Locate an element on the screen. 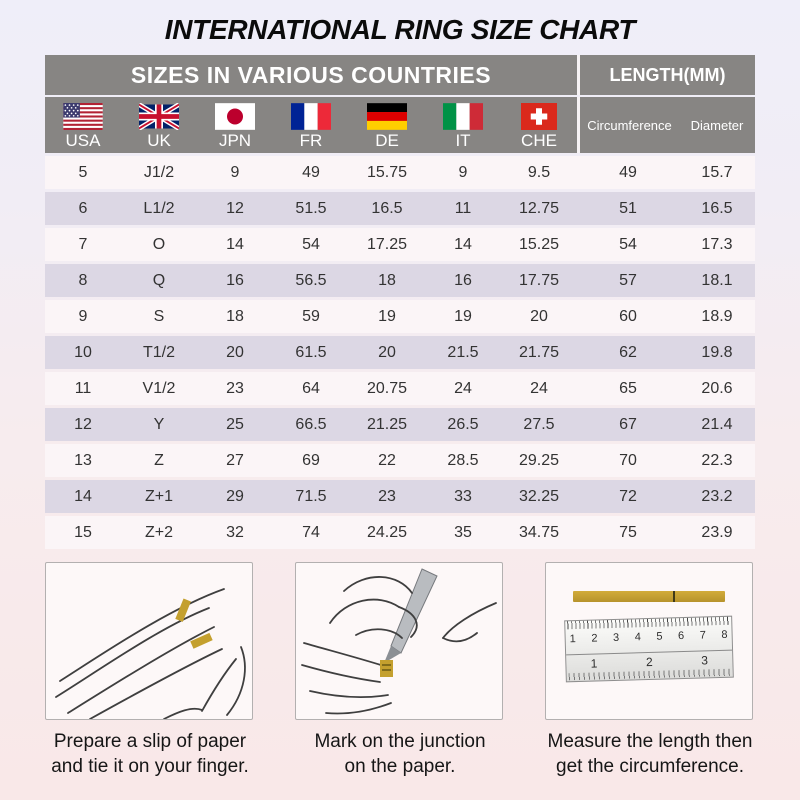 This screenshot has width=800, height=800. size-cell: 12.75 is located at coordinates (539, 208).